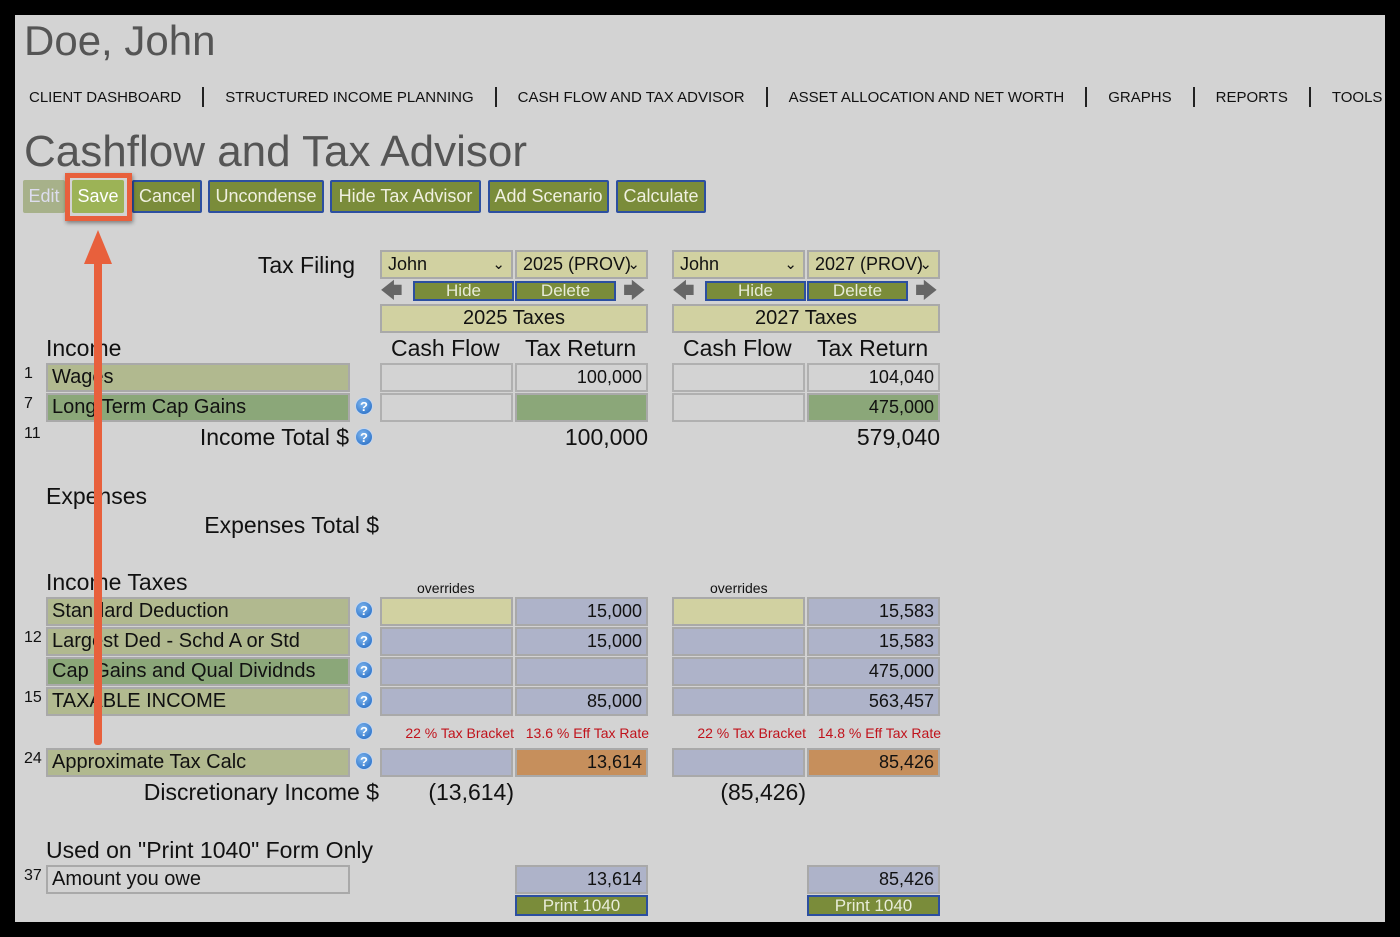 This screenshot has height=937, width=1400. Describe the element at coordinates (926, 97) in the screenshot. I see `nav-asset-allocation: ASSET ALLOCATION AND NET WORTH` at that location.